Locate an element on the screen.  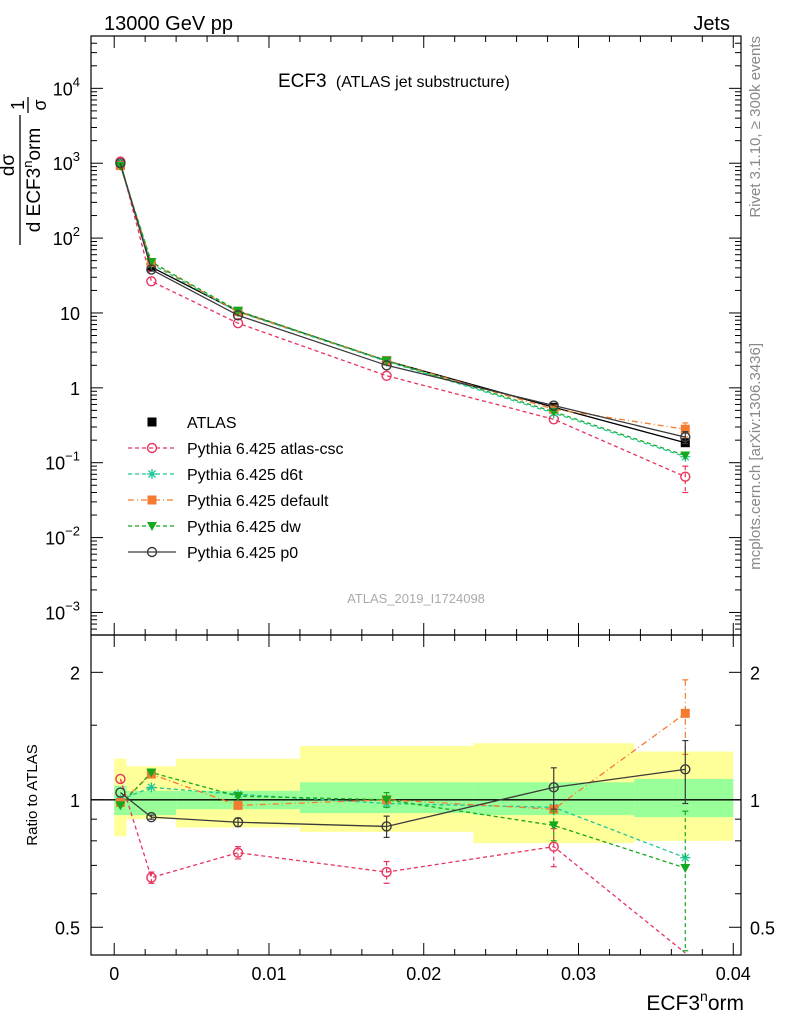
legend-symbol-p0 is located at coordinates (152, 552).